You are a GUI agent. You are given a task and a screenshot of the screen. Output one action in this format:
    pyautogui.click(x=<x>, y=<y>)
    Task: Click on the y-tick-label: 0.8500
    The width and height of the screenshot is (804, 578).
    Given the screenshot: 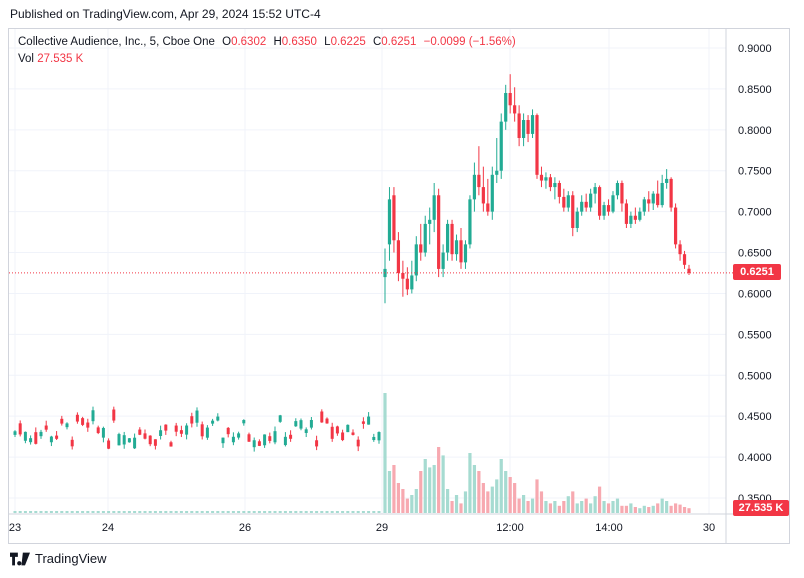 What is the action you would take?
    pyautogui.click(x=755, y=90)
    